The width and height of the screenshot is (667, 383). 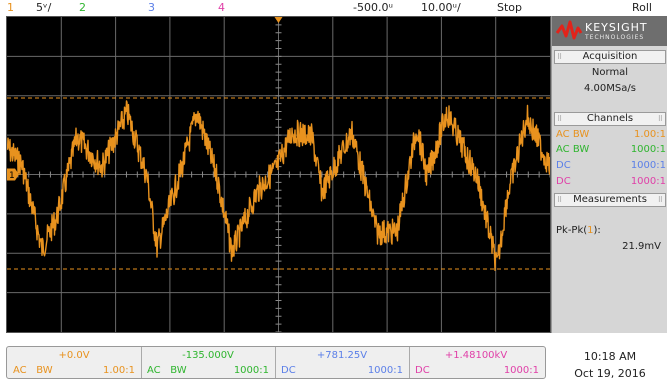 I want to click on acquisition-mode: Normal, so click(x=610, y=72).